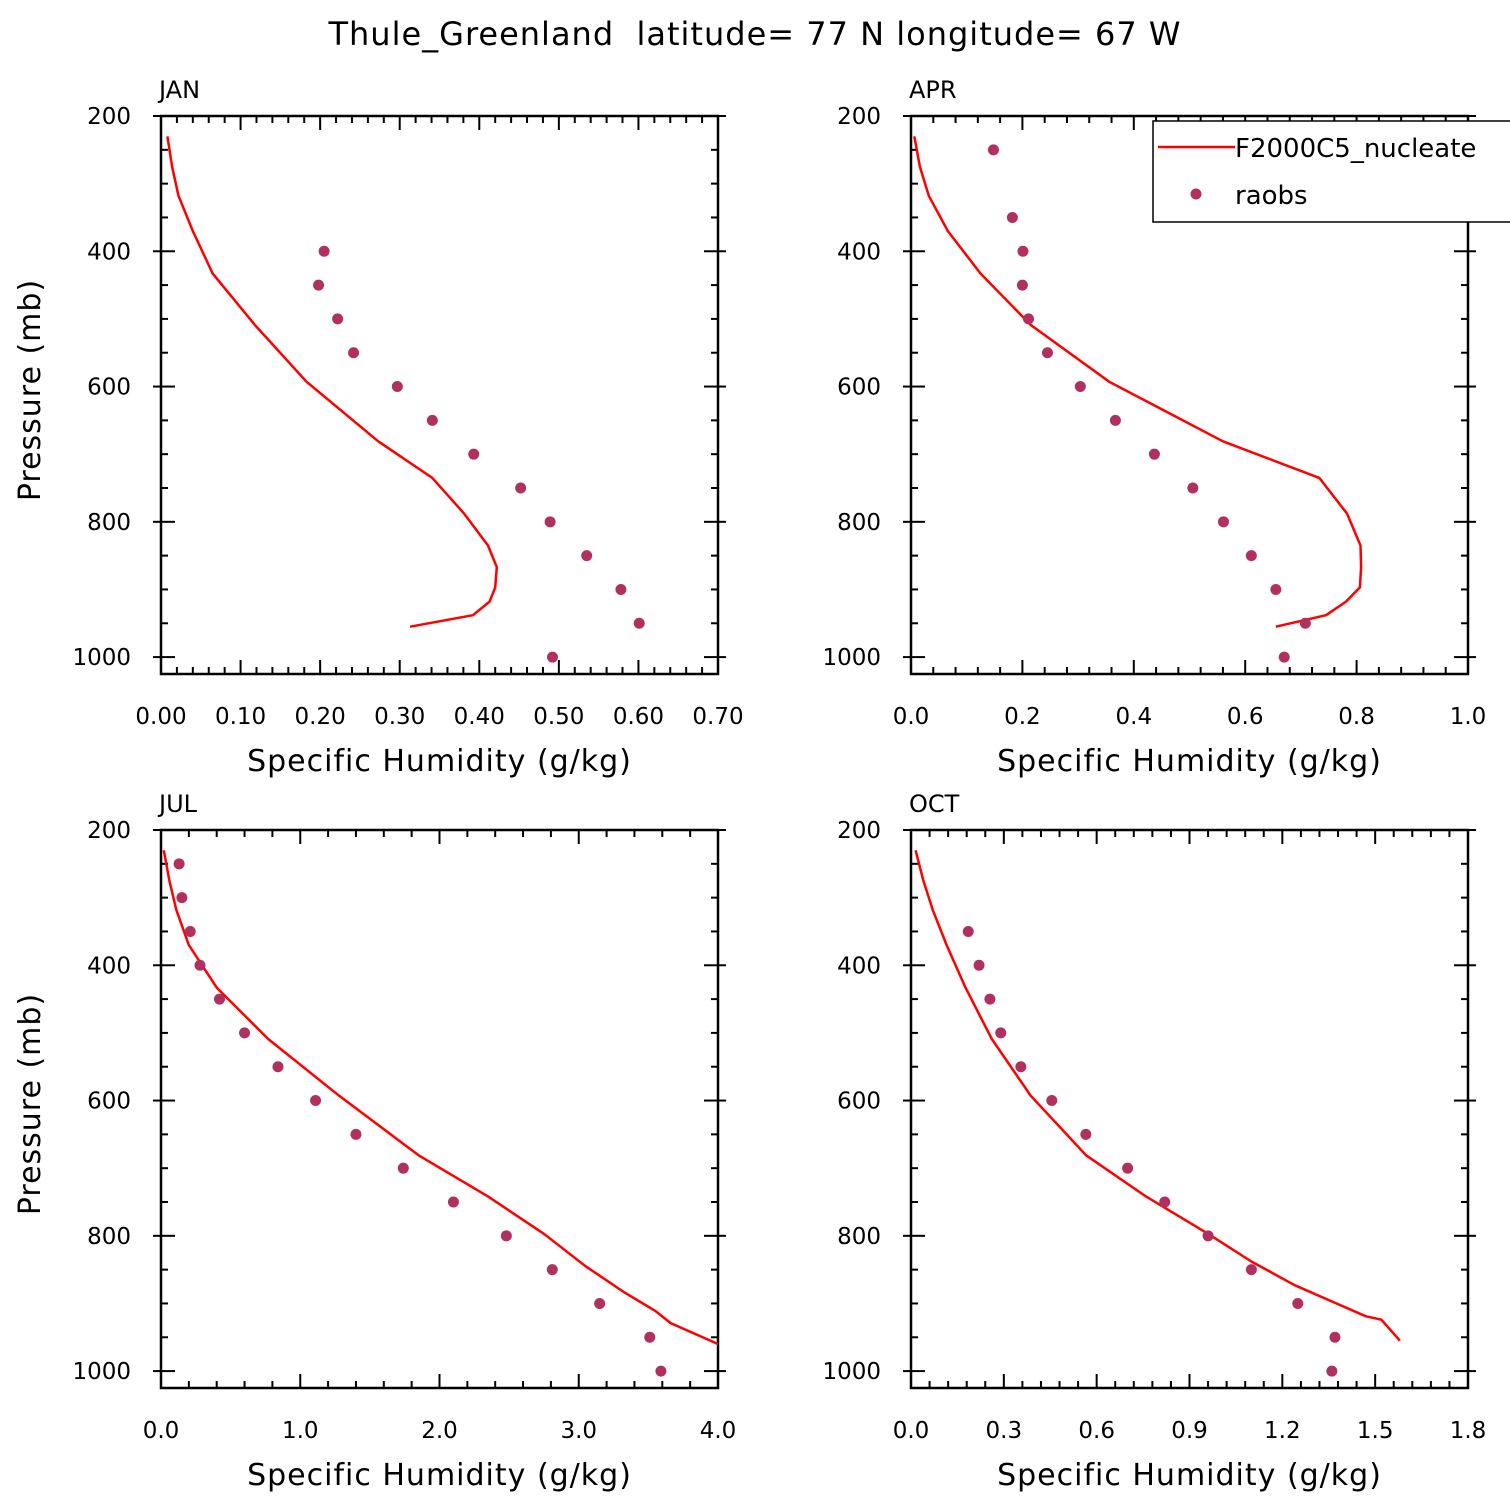 This screenshot has width=1510, height=1510. Describe the element at coordinates (578, 1431) in the screenshot. I see `x-tick-label: 3.0` at that location.